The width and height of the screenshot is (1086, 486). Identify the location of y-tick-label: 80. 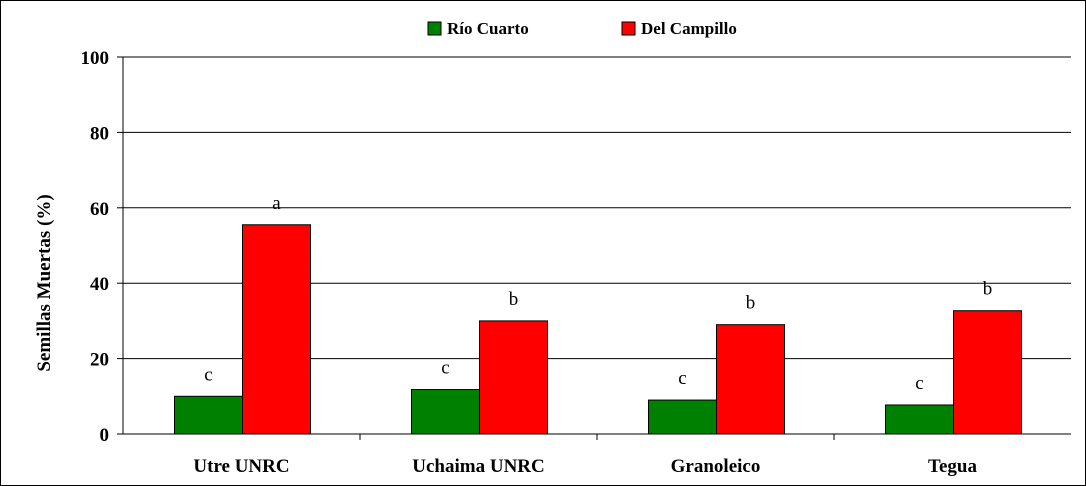
(99, 133).